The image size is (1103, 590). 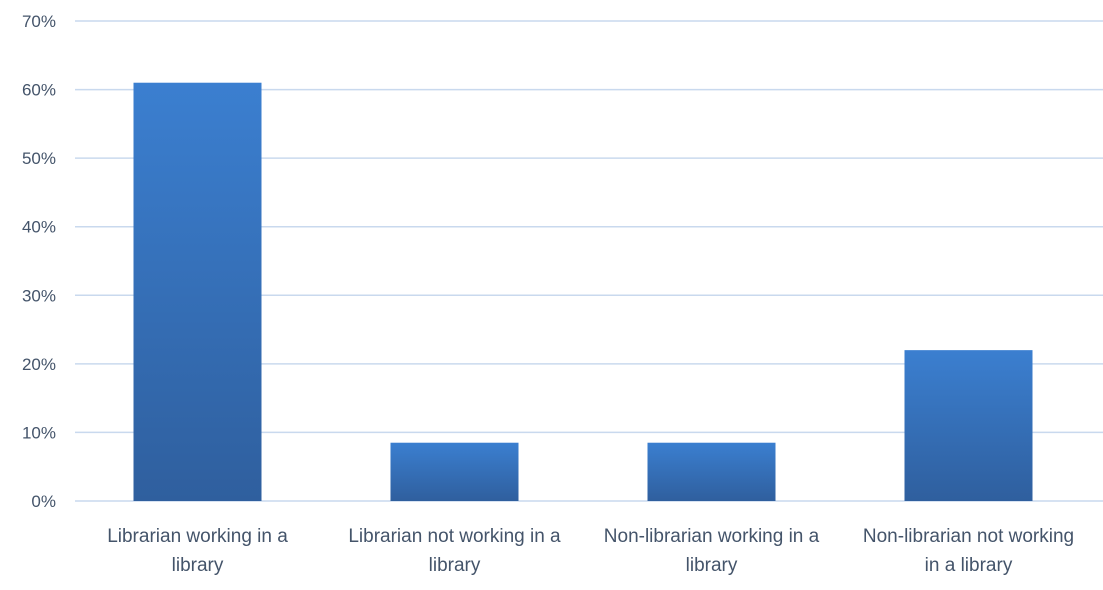 What do you see at coordinates (39, 21) in the screenshot?
I see `y-tick-label: 70%` at bounding box center [39, 21].